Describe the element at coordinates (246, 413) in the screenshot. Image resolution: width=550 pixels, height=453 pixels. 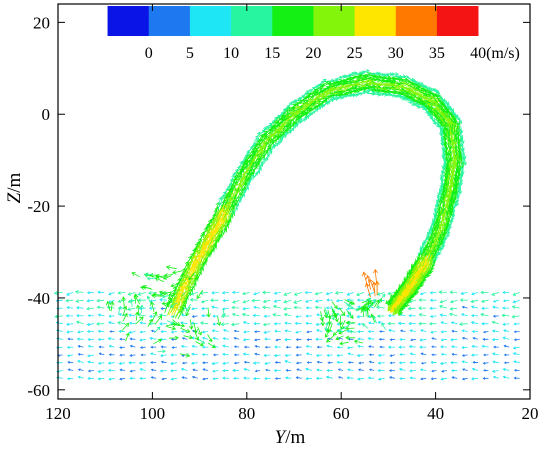
I see `x-tick-label: 80` at that location.